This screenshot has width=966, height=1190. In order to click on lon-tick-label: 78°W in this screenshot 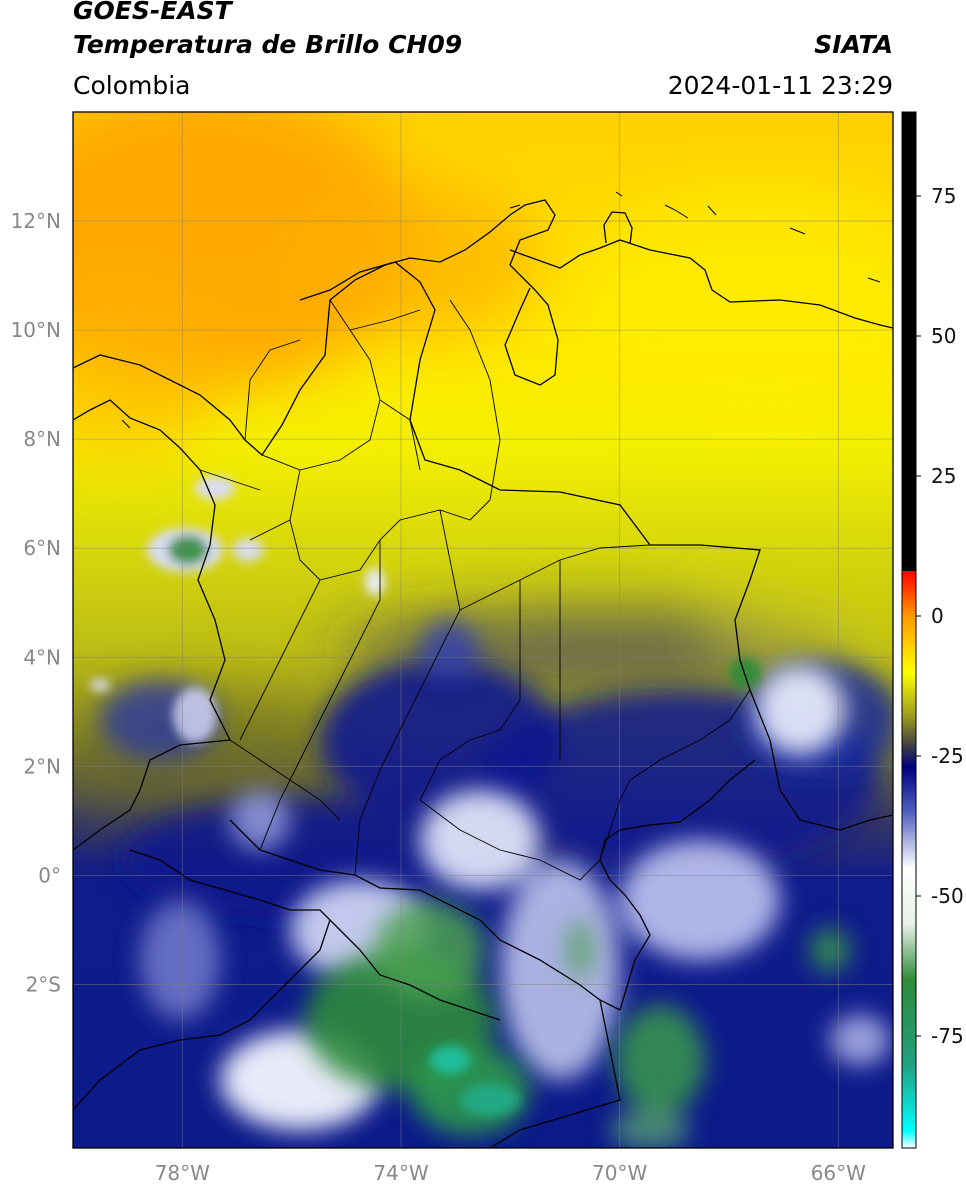, I will do `click(182, 1173)`.